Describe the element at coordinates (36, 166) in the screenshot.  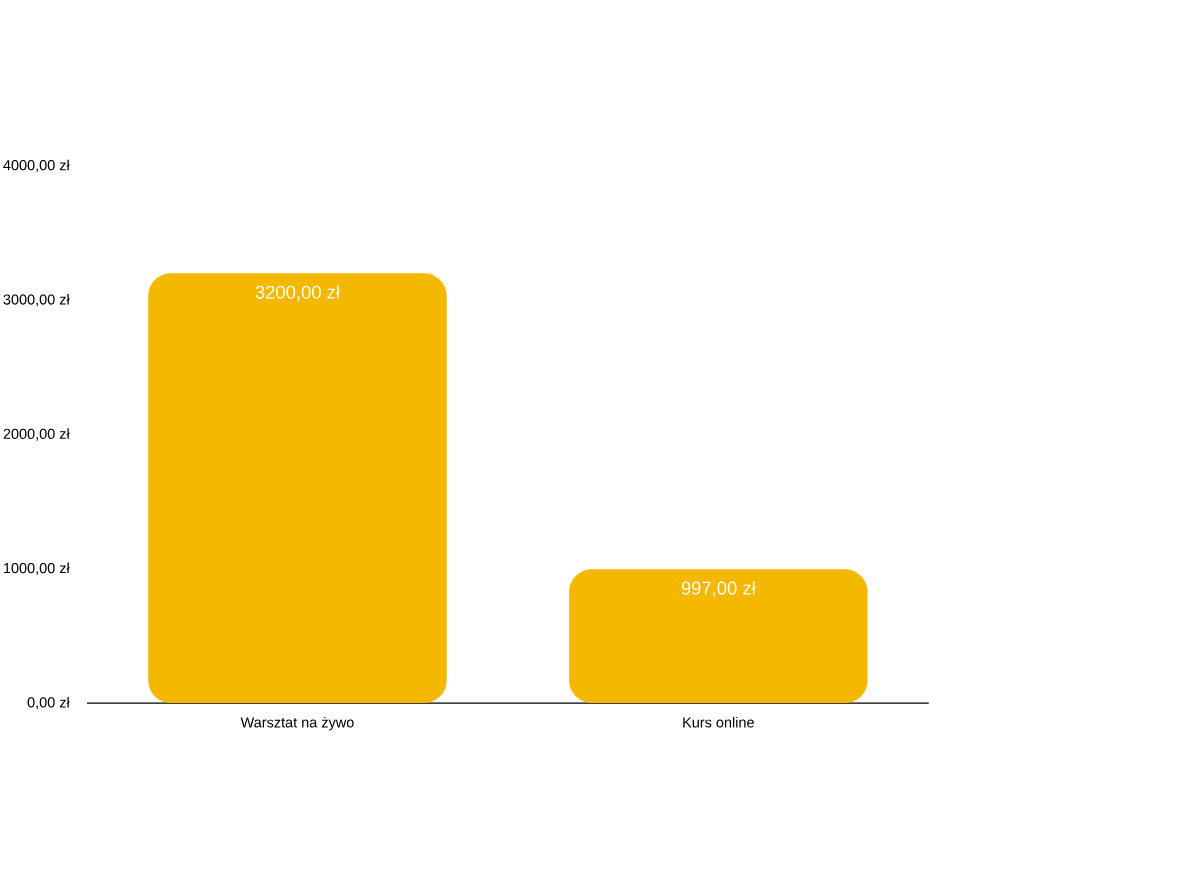
I see `y-tick-label: 4000,00 zł` at that location.